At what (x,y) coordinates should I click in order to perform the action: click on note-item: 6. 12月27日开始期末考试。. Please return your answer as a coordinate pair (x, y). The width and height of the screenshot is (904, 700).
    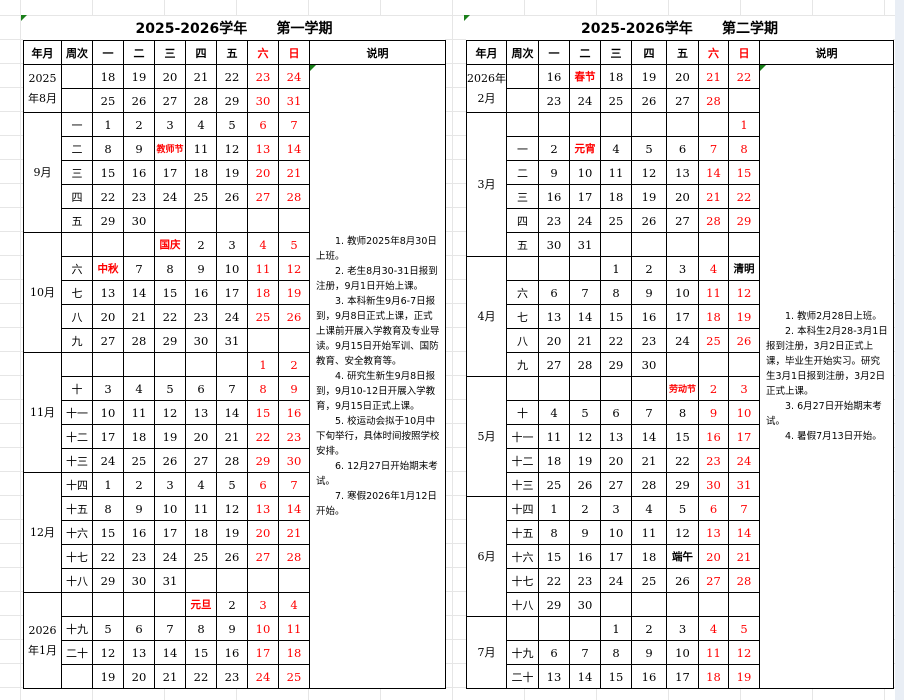
    Looking at the image, I should click on (377, 474).